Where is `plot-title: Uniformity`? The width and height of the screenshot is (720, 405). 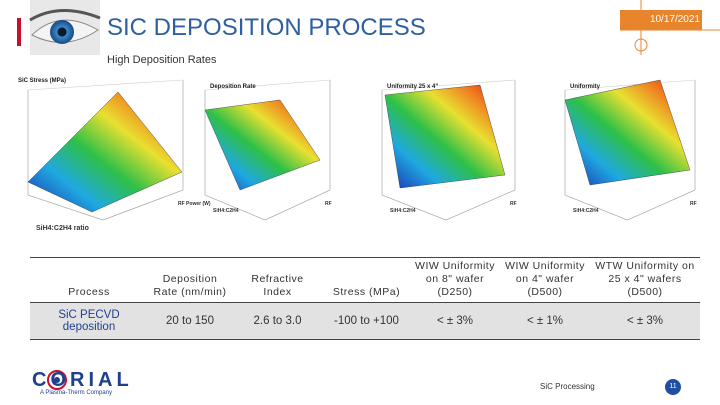 plot-title: Uniformity is located at coordinates (585, 87).